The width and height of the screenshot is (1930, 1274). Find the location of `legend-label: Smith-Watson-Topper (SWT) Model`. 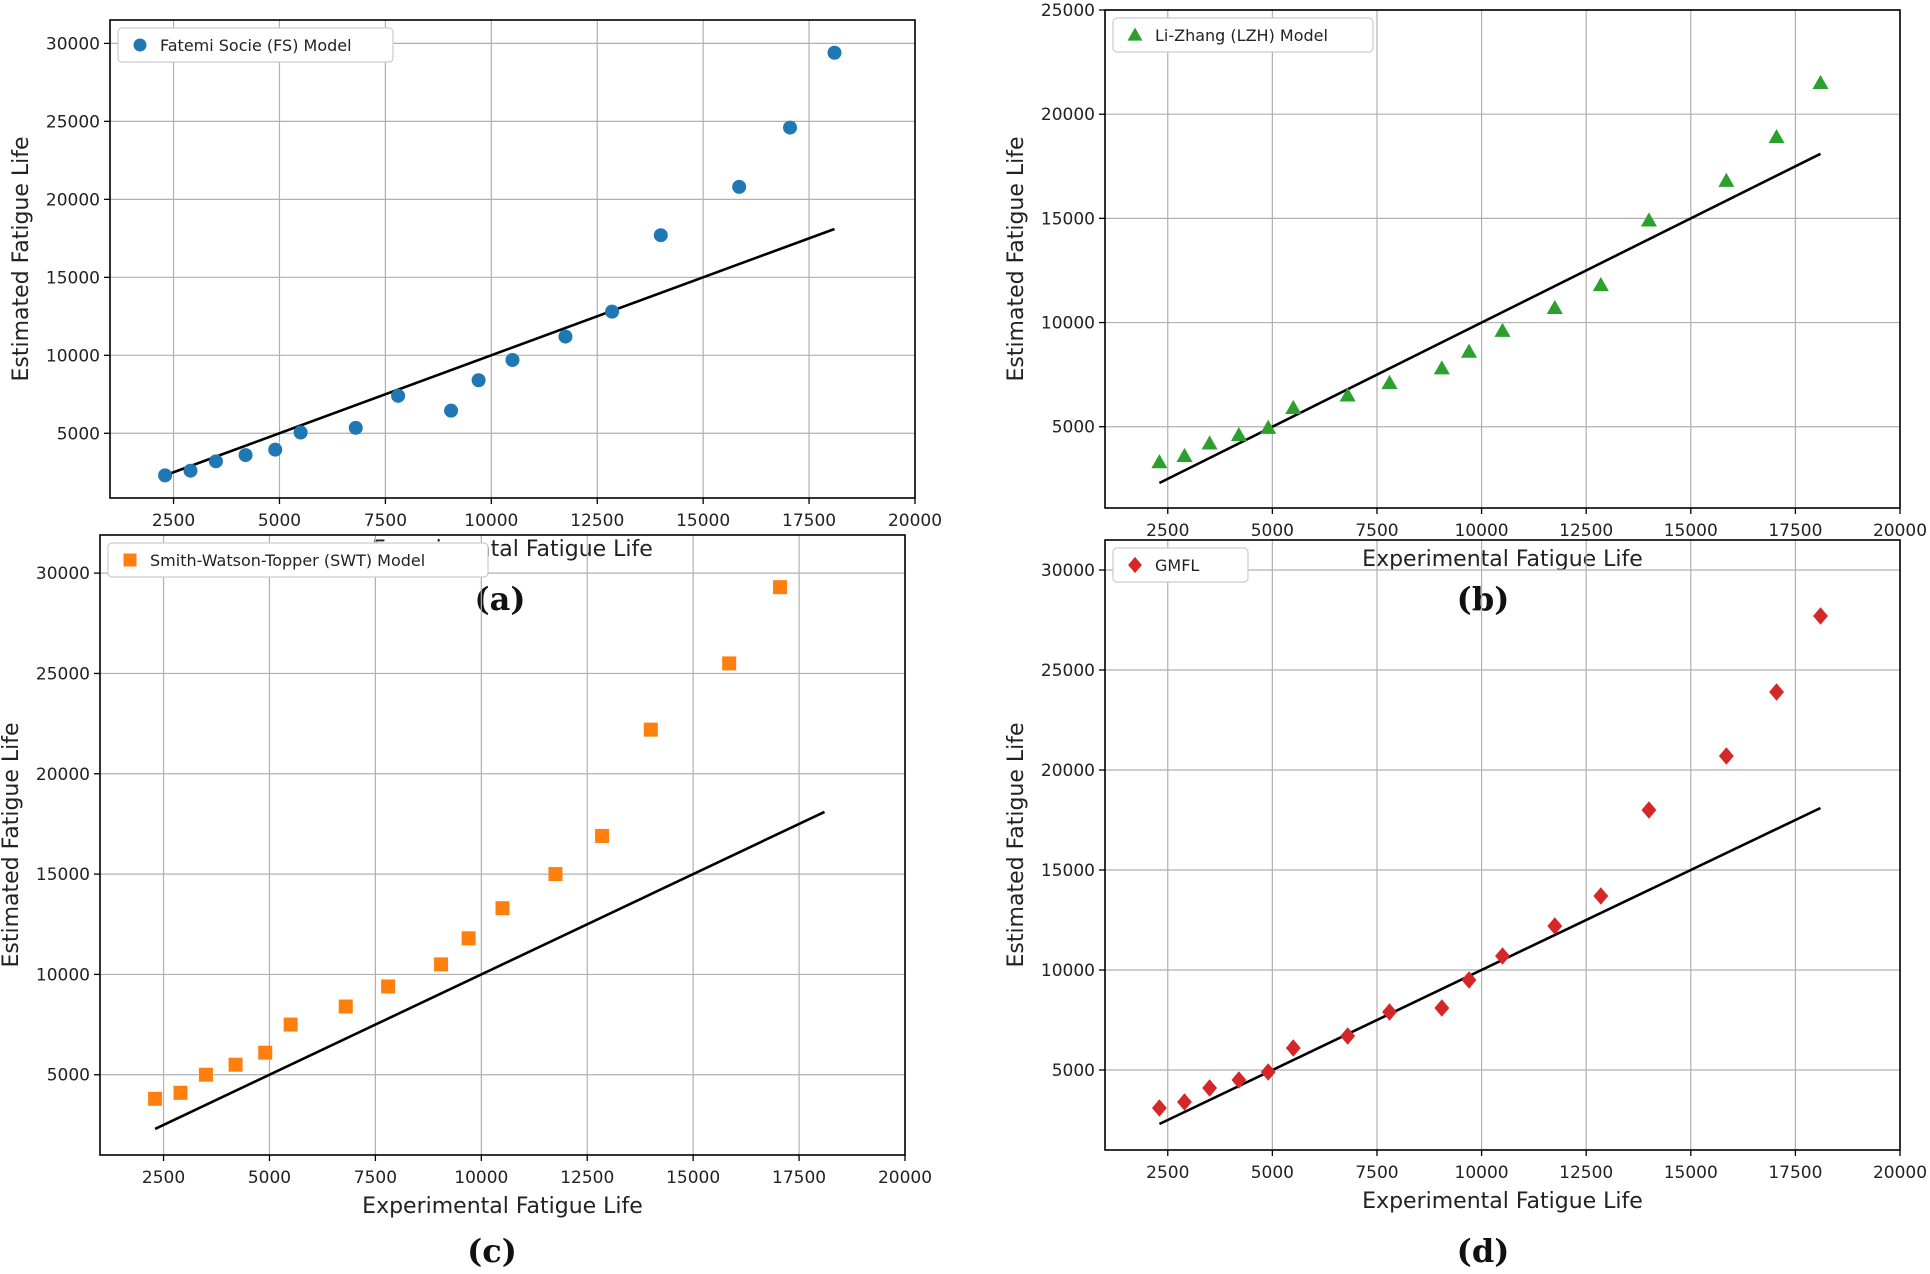

legend-label: Smith-Watson-Topper (SWT) Model is located at coordinates (287, 560).